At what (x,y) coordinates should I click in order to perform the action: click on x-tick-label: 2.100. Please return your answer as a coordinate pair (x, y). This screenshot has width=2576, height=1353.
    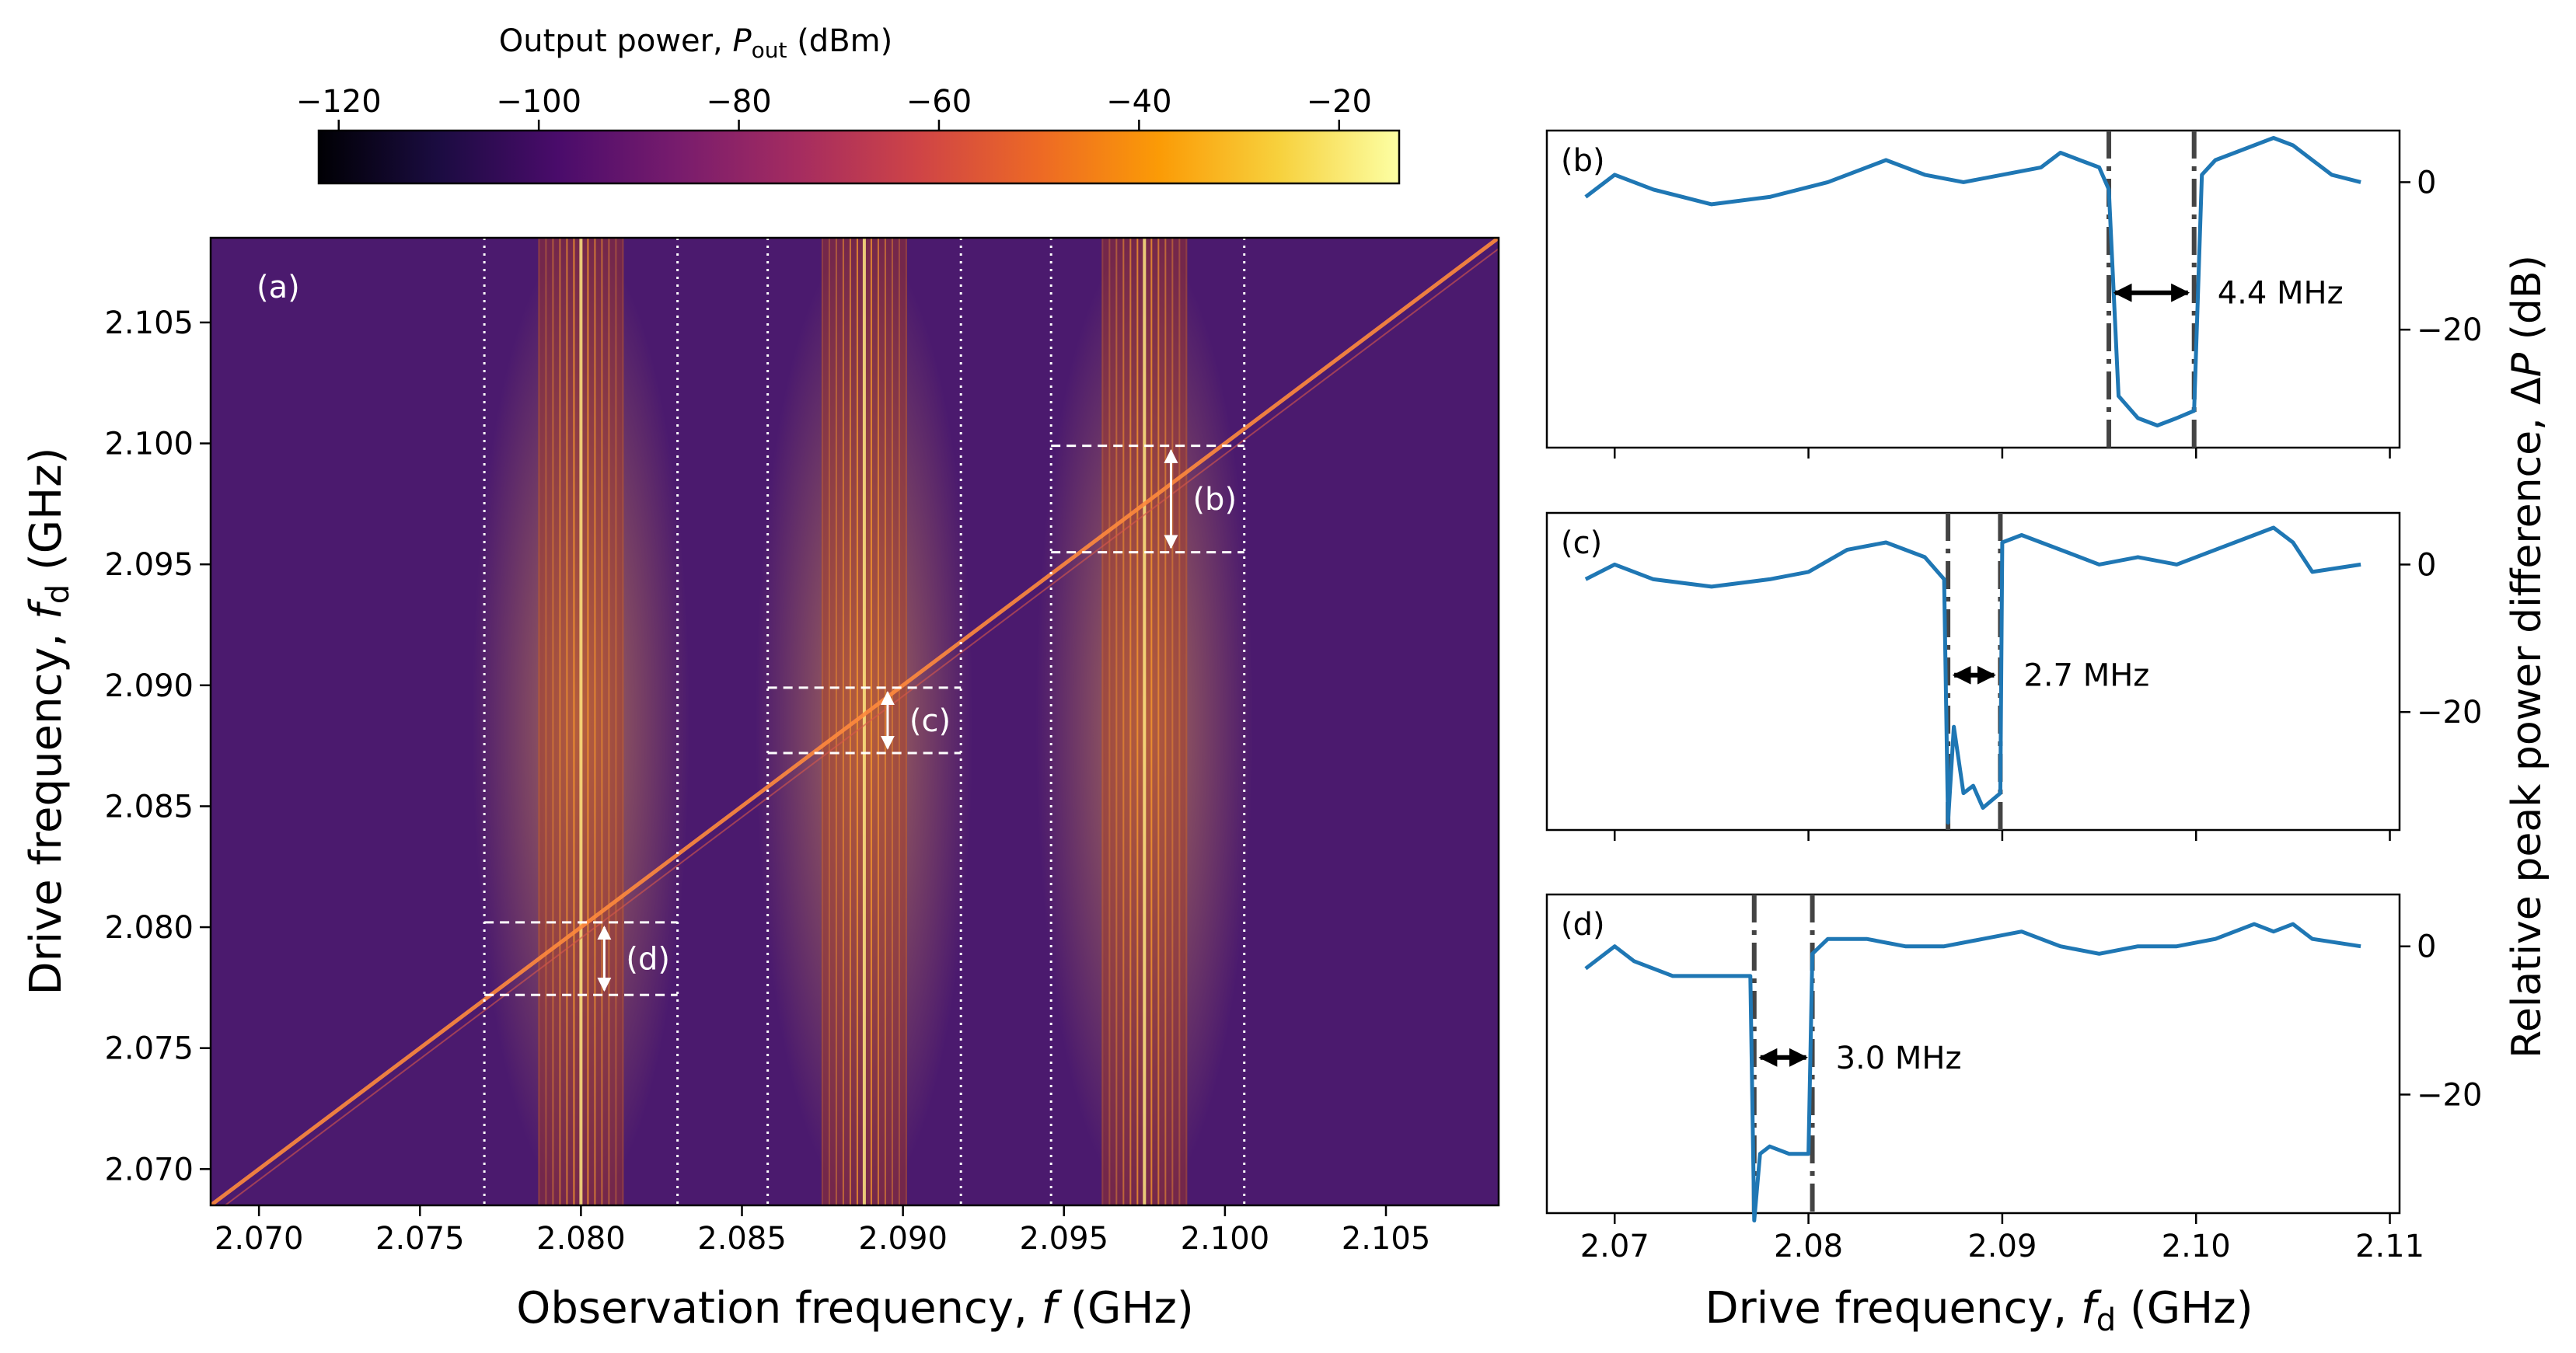
    Looking at the image, I should click on (1226, 1239).